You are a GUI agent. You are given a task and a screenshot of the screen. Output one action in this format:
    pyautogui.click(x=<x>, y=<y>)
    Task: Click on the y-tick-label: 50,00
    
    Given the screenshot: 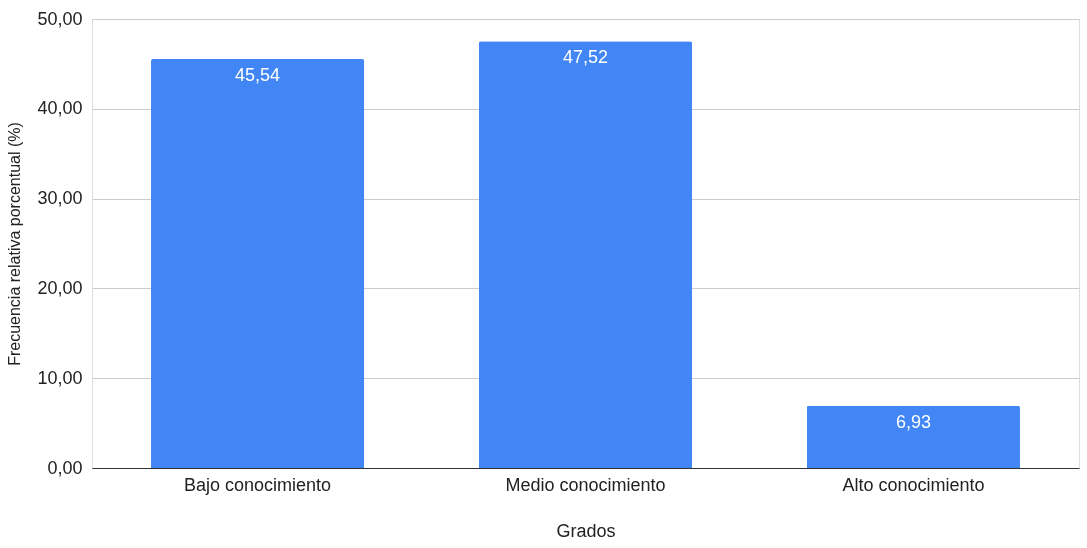 What is the action you would take?
    pyautogui.click(x=60, y=18)
    